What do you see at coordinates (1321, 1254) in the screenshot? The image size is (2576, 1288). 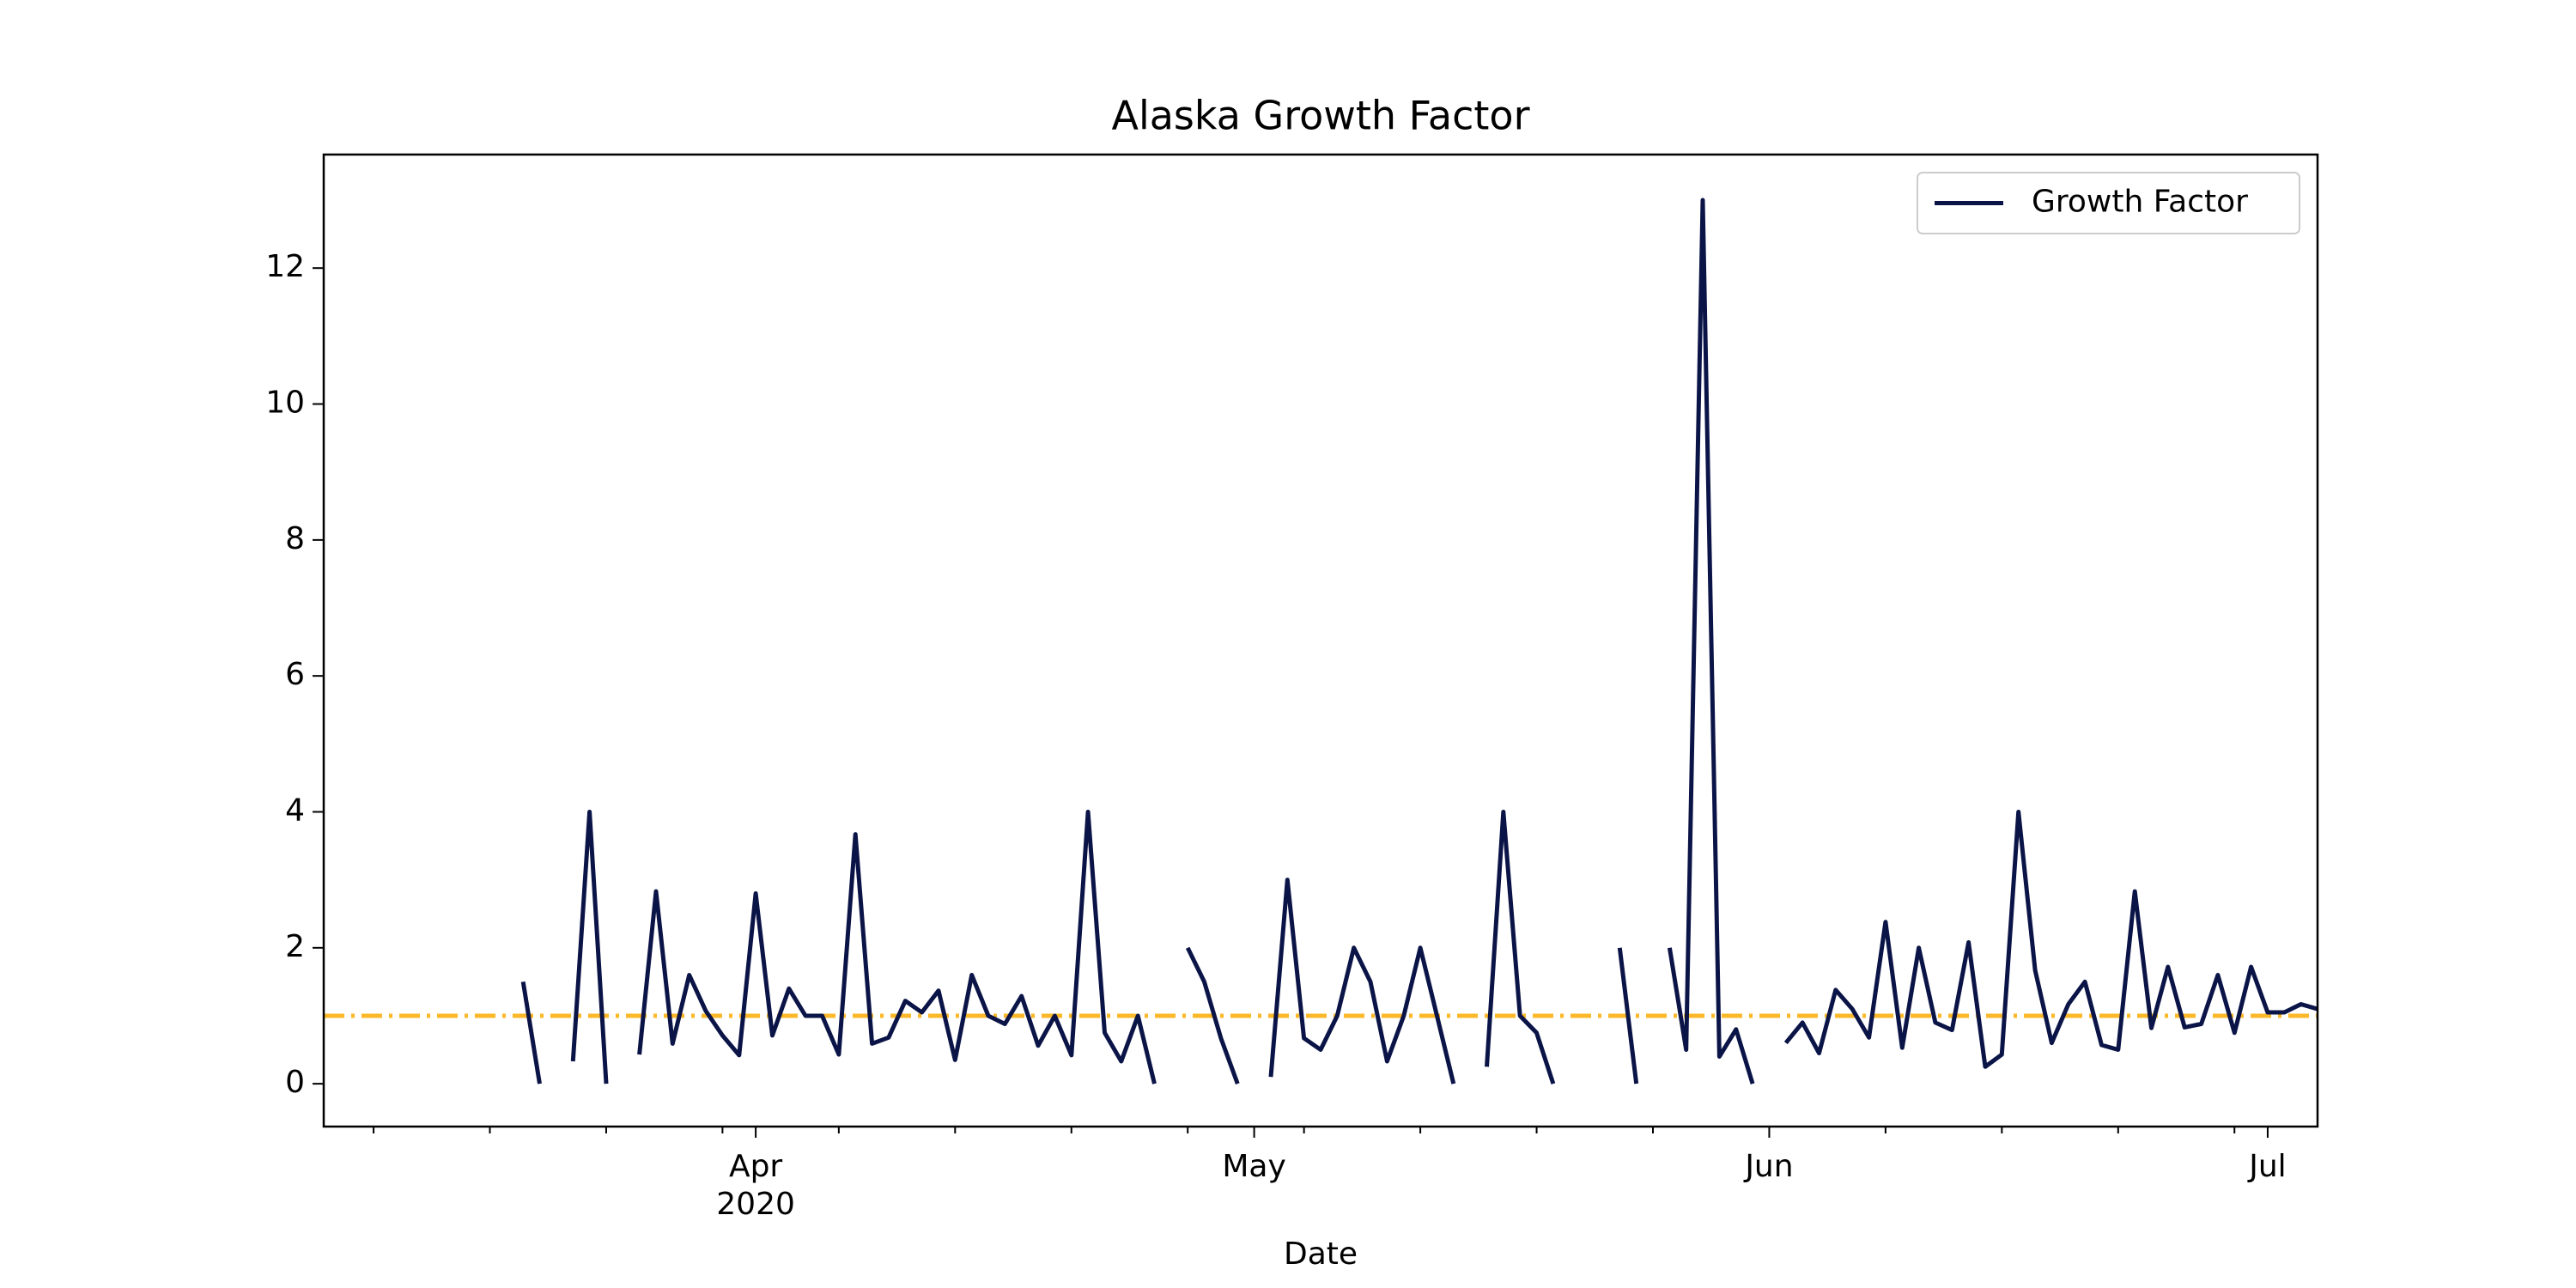 I see `x-axis-label: Date` at bounding box center [1321, 1254].